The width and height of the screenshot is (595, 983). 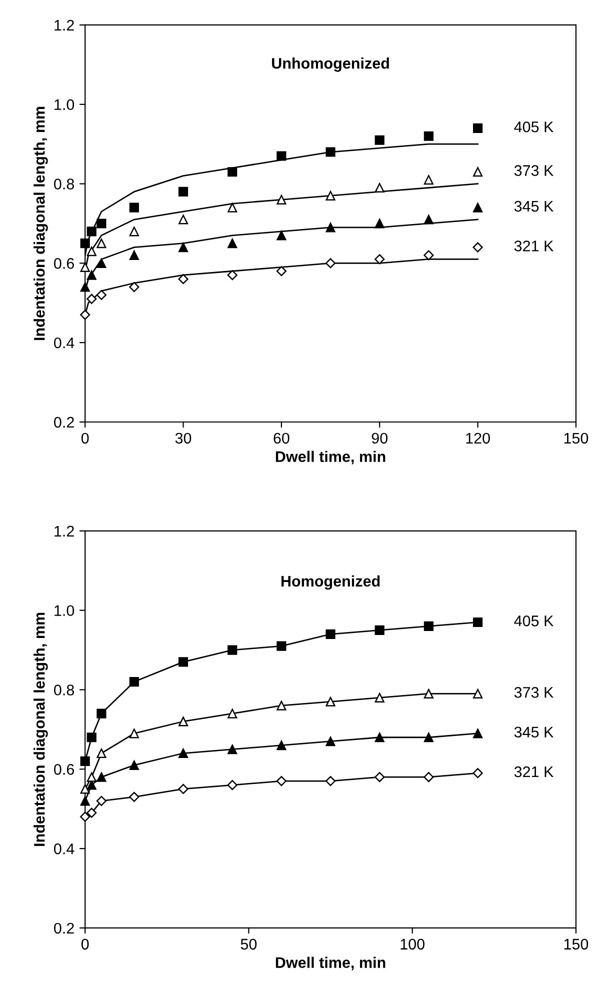 What do you see at coordinates (64, 610) in the screenshot?
I see `y-tick-label: 1.0` at bounding box center [64, 610].